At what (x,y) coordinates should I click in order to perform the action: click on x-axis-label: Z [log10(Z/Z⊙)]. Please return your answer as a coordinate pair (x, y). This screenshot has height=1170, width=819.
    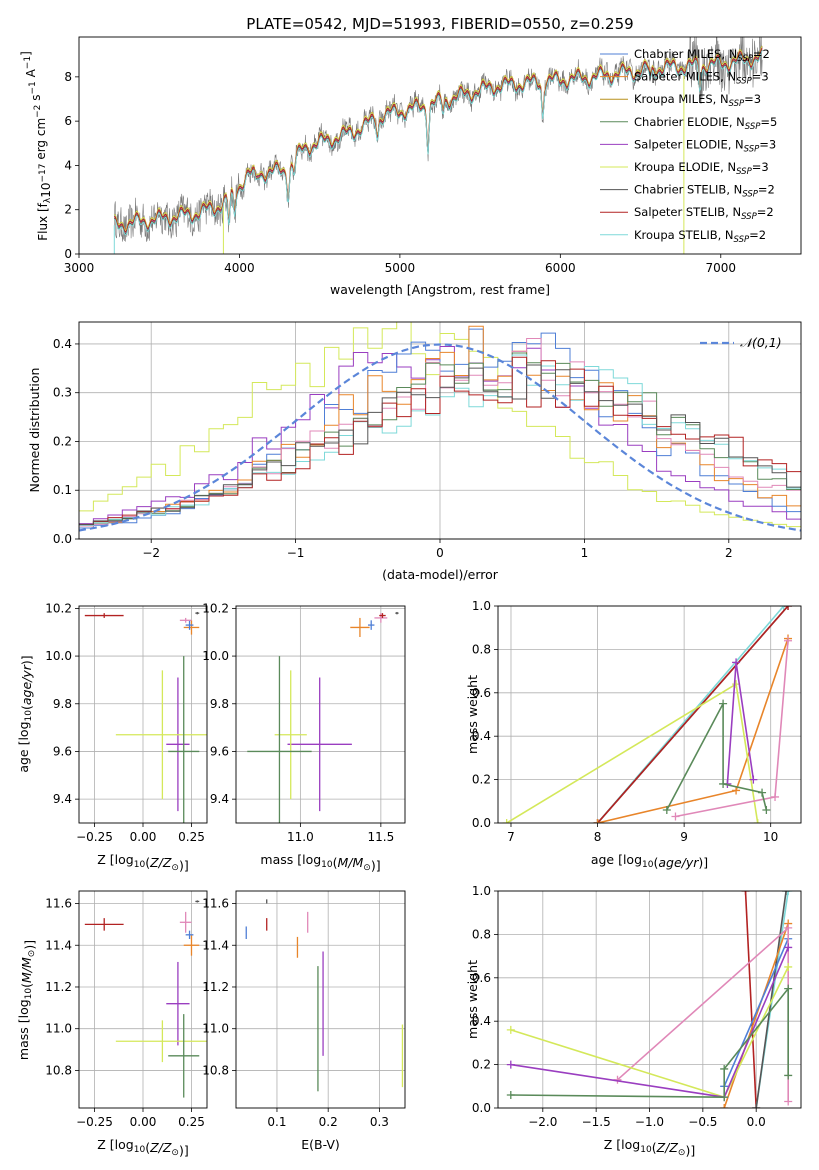
    Looking at the image, I should click on (142, 862).